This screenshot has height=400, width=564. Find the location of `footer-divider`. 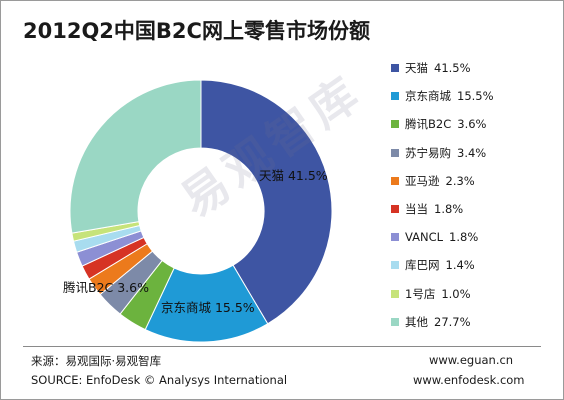

footer-divider is located at coordinates (282, 346).